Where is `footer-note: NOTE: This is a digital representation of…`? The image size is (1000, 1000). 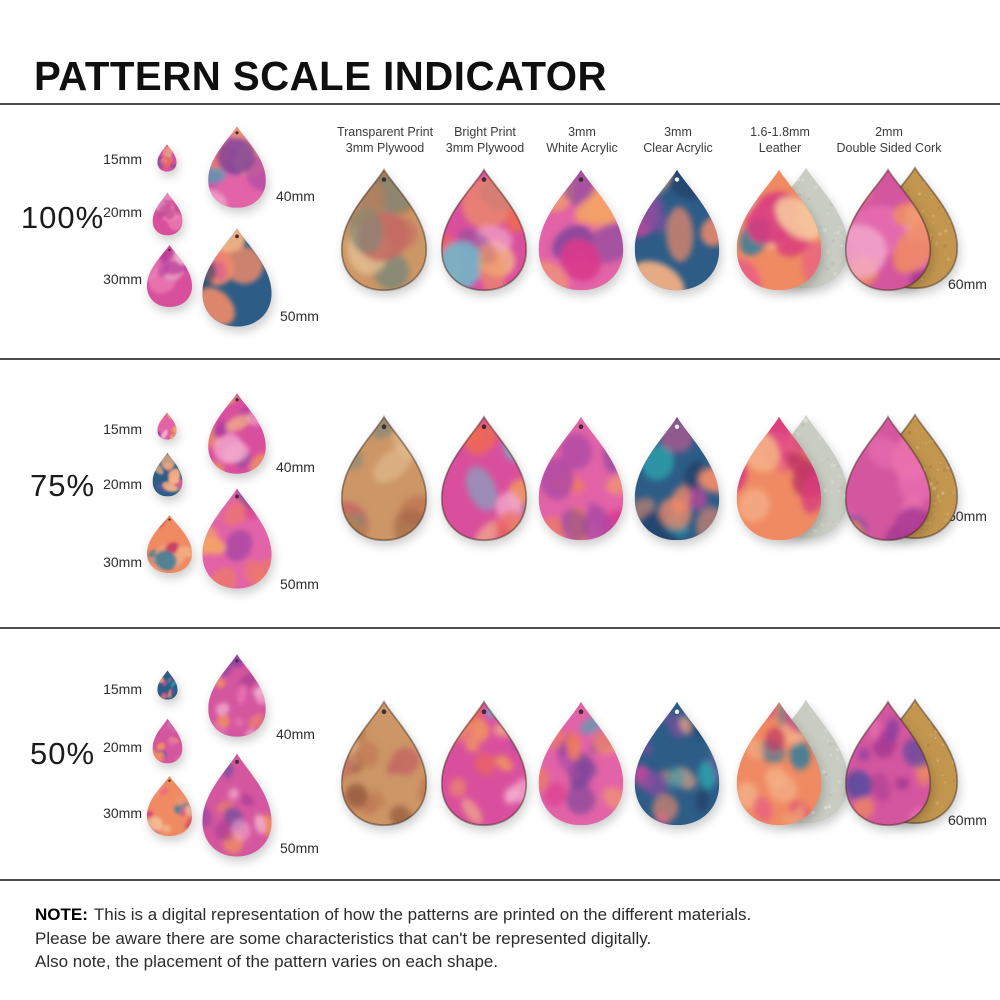
footer-note: NOTE: This is a digital representation of… is located at coordinates (505, 938).